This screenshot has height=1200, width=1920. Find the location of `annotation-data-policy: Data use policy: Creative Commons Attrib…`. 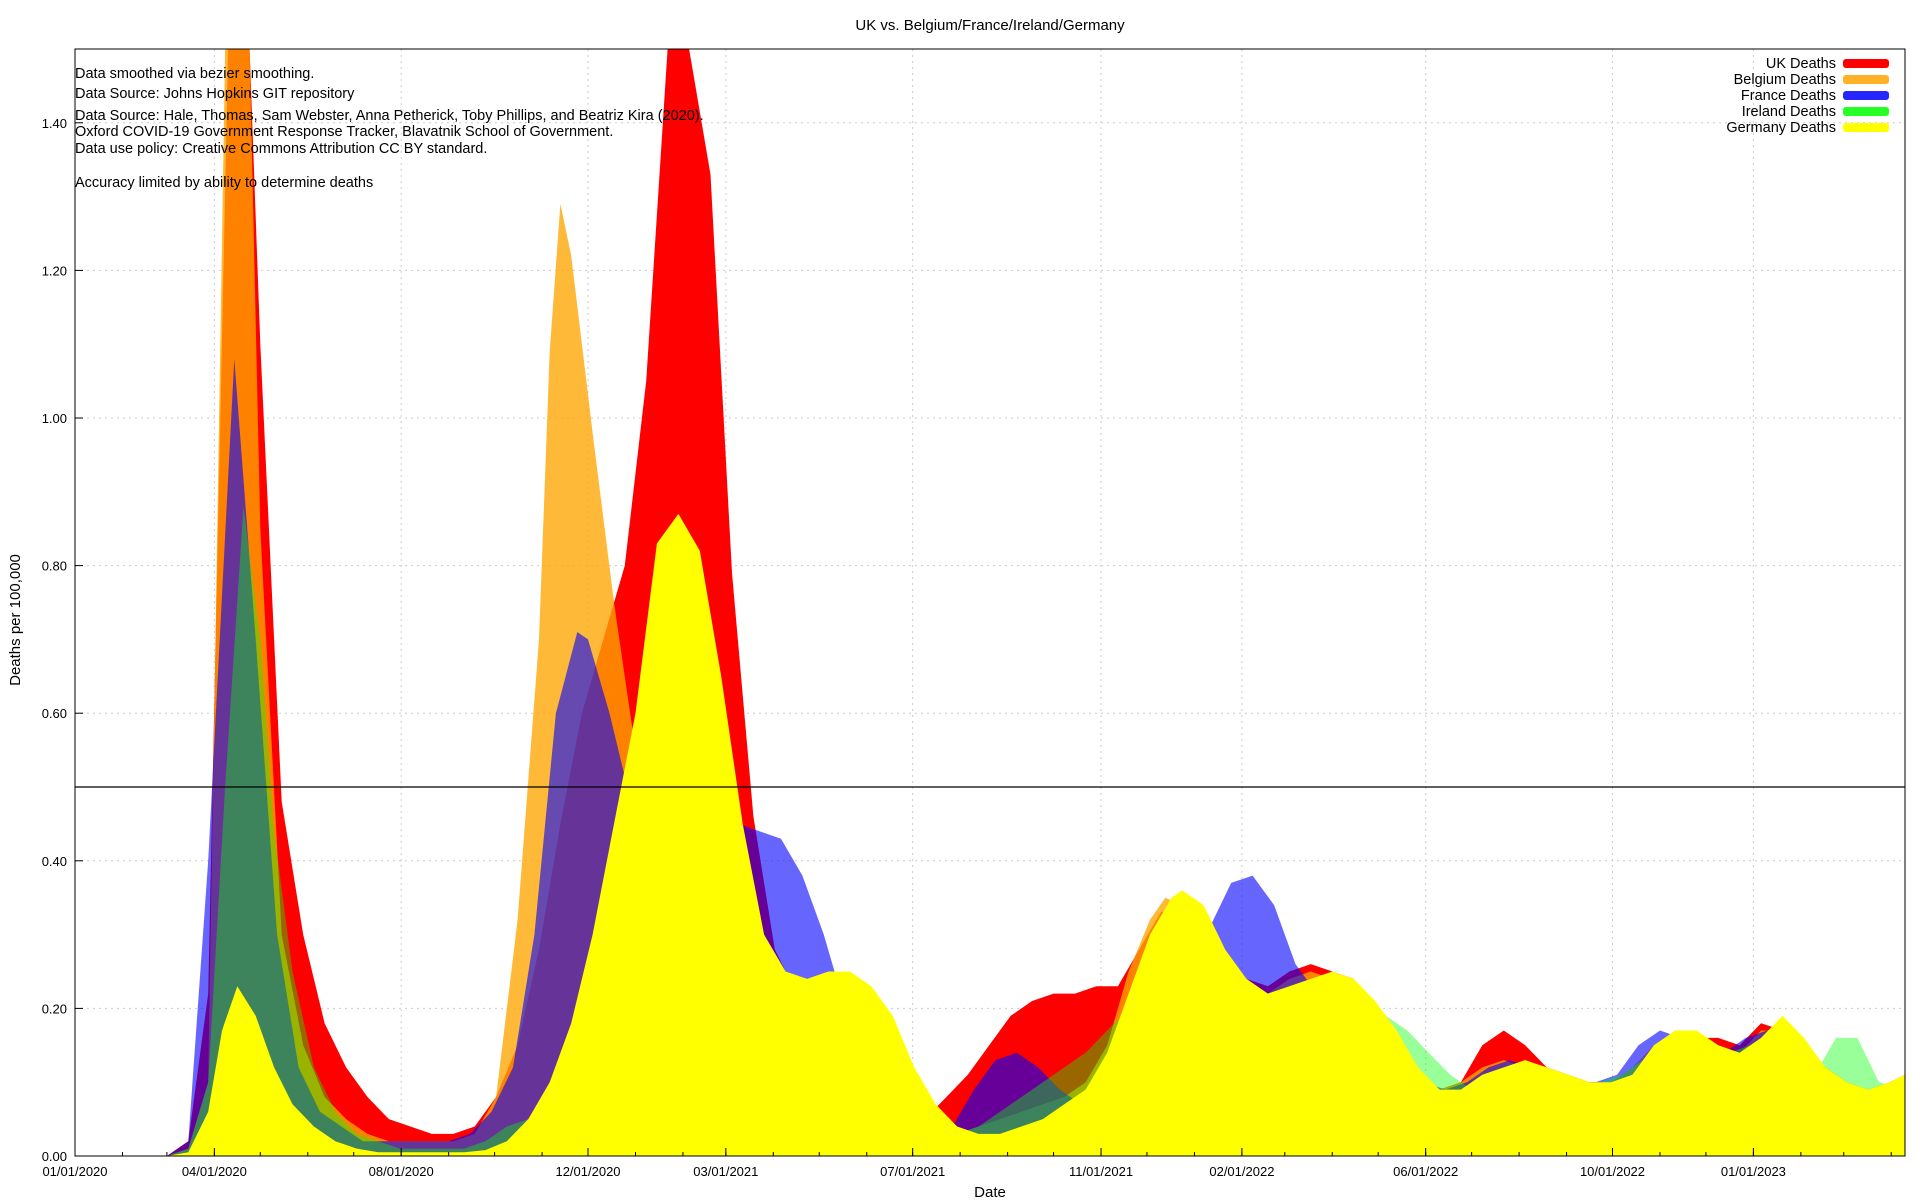

annotation-data-policy: Data use policy: Creative Commons Attrib… is located at coordinates (281, 149).